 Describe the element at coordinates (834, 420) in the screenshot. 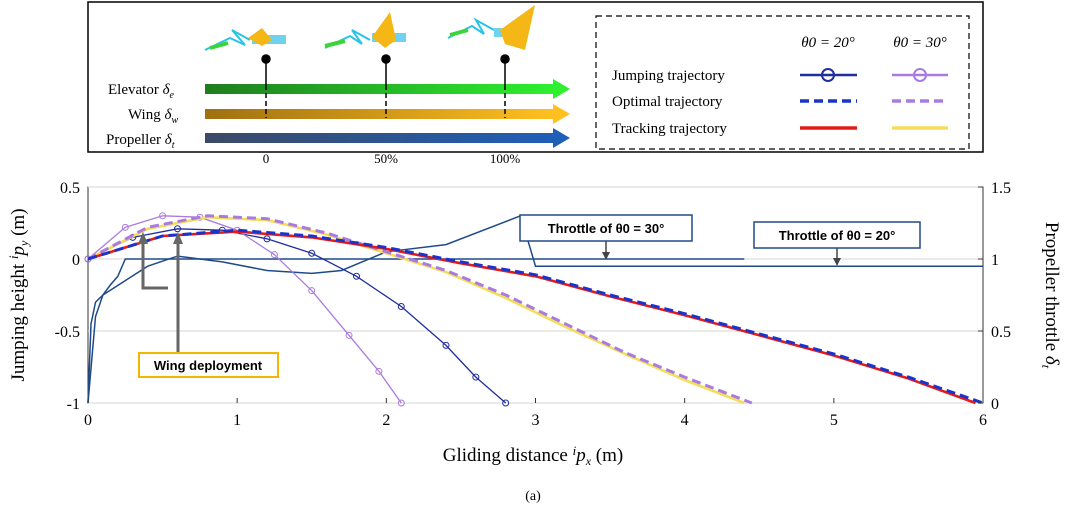

I see `x-tick-label: 5` at that location.